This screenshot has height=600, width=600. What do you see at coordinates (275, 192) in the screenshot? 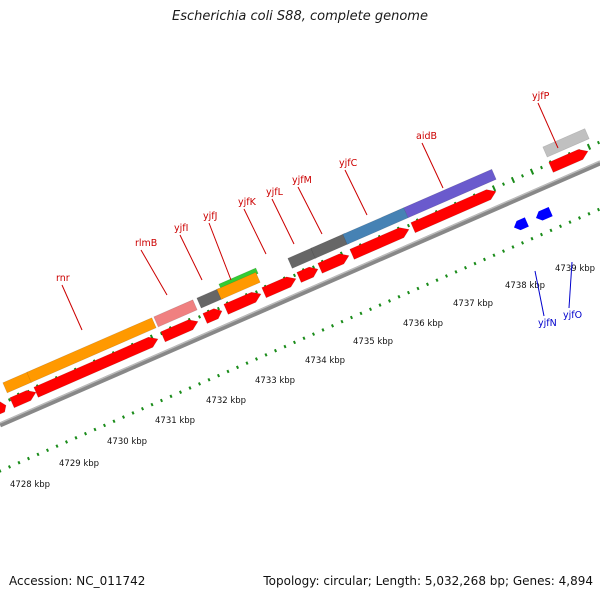
I see `gene-label-yjfL: yjfL` at bounding box center [275, 192].